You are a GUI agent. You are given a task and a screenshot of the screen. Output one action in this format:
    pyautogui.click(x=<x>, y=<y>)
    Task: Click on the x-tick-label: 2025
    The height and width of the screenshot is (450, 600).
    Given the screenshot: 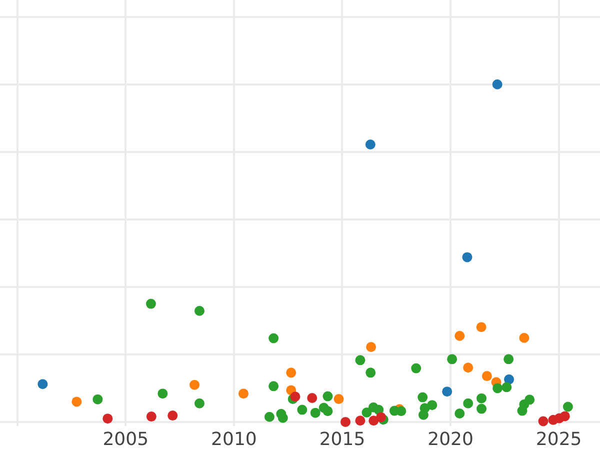 What is the action you would take?
    pyautogui.click(x=559, y=439)
    